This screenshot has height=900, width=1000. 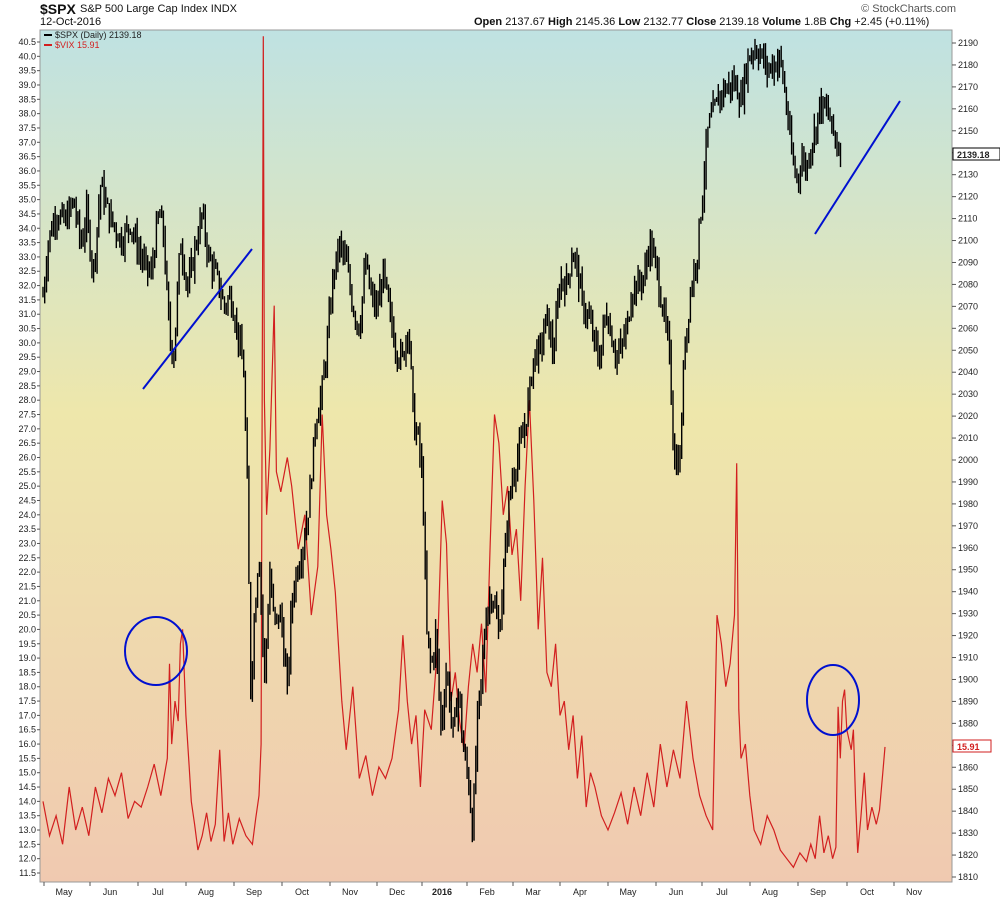 What do you see at coordinates (968, 701) in the screenshot?
I see `spx-tick-label: 1890` at bounding box center [968, 701].